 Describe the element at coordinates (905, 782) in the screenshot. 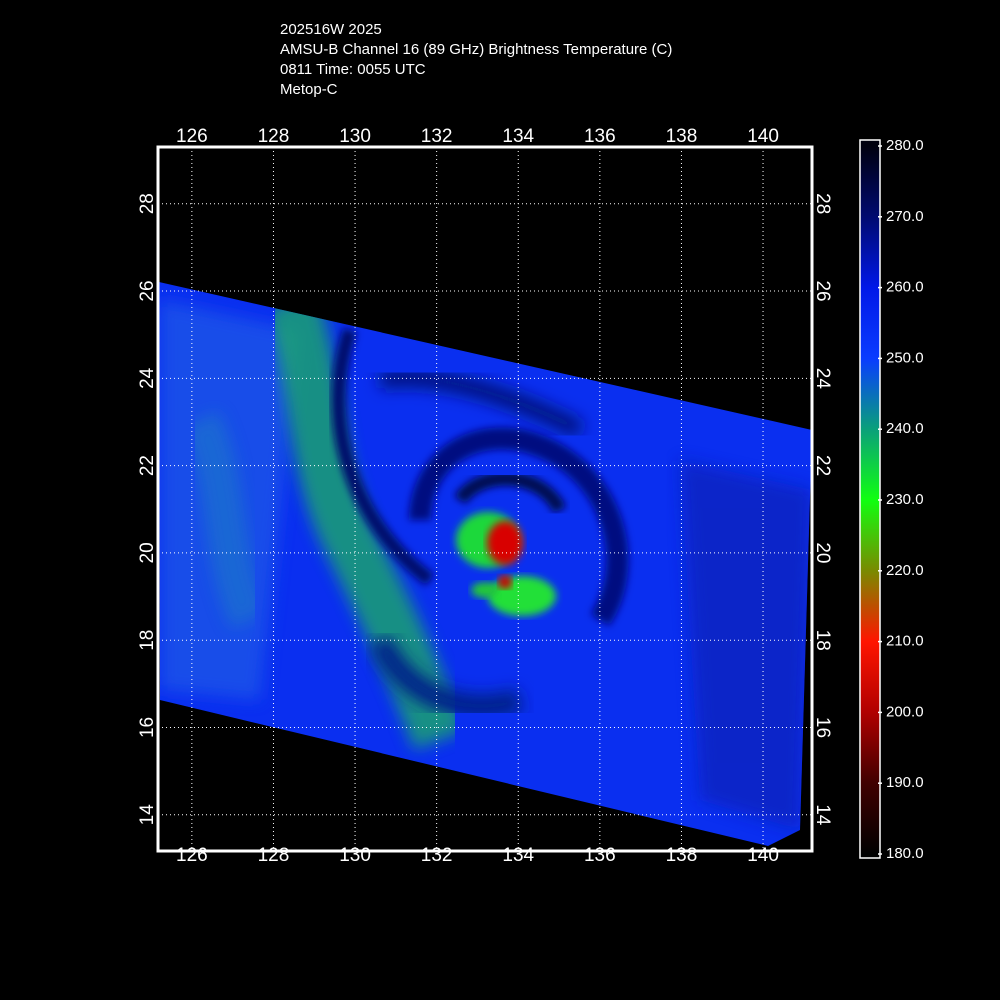

I see `colorbar-tick-label: 190.0` at that location.